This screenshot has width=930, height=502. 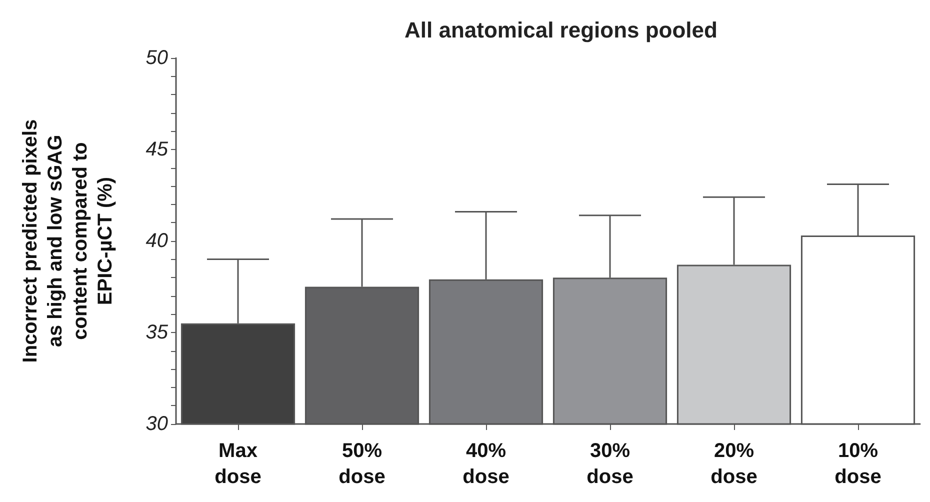 What do you see at coordinates (157, 58) in the screenshot?
I see `y-tick-label: 50` at bounding box center [157, 58].